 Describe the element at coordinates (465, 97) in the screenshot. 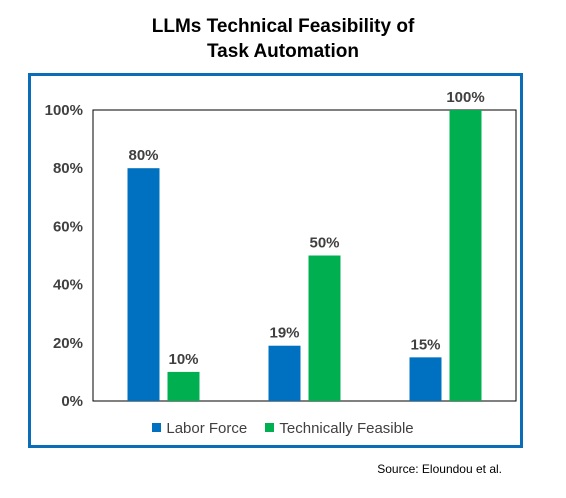

I see `data-label: 100%` at that location.